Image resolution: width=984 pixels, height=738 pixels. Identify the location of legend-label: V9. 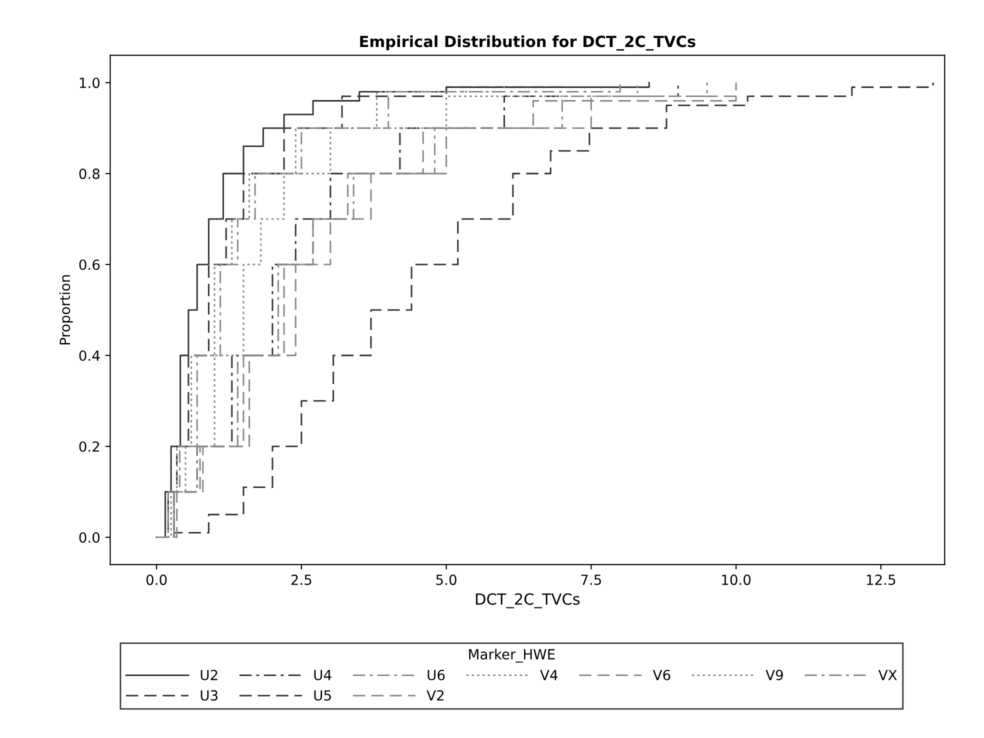
(774, 675).